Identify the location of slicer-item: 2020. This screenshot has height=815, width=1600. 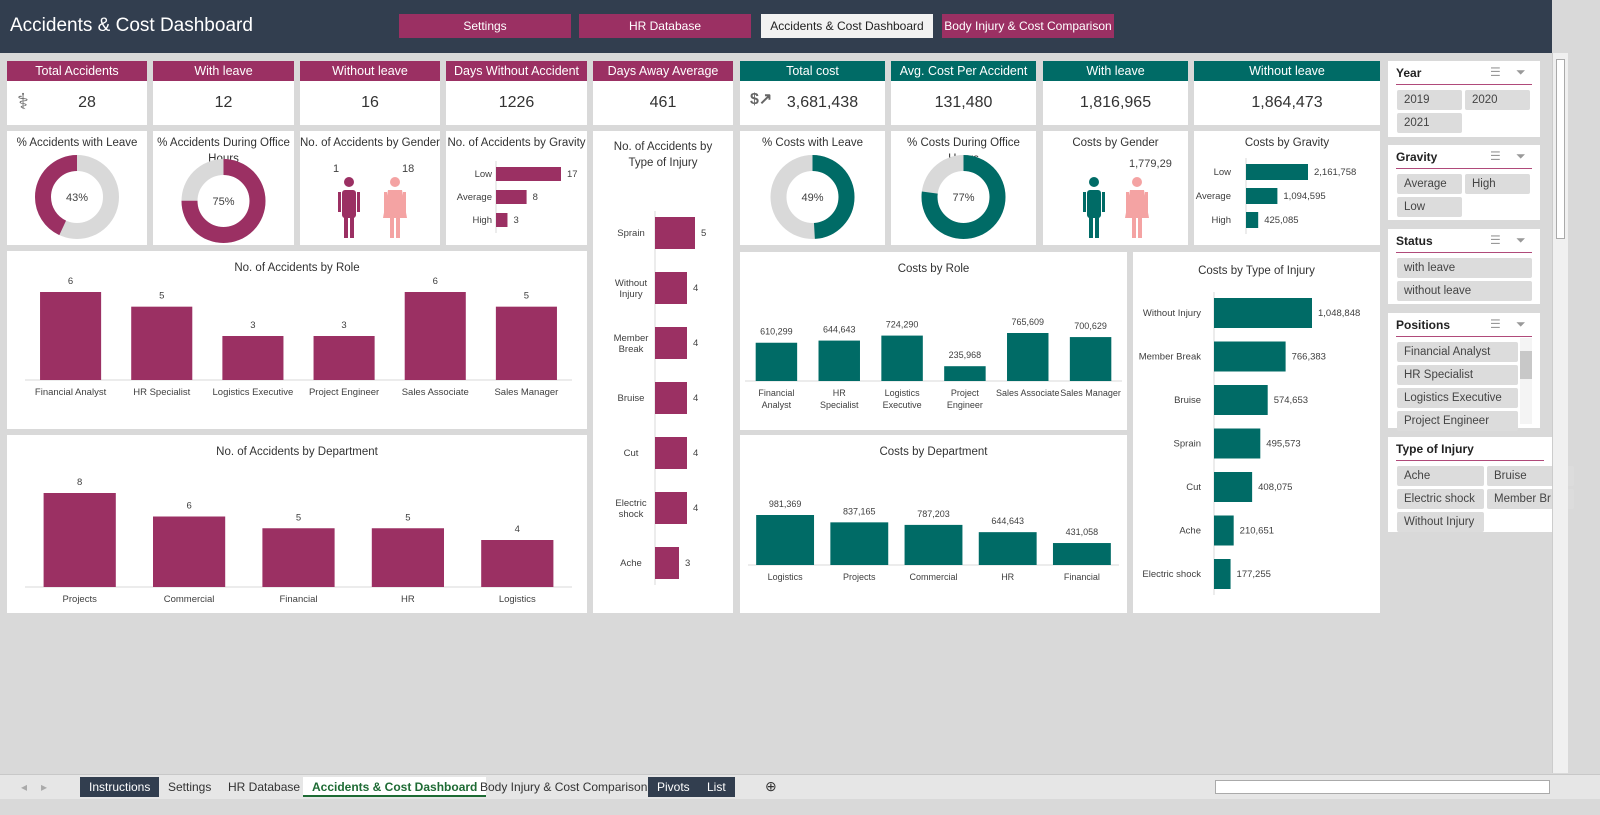
(1497, 100).